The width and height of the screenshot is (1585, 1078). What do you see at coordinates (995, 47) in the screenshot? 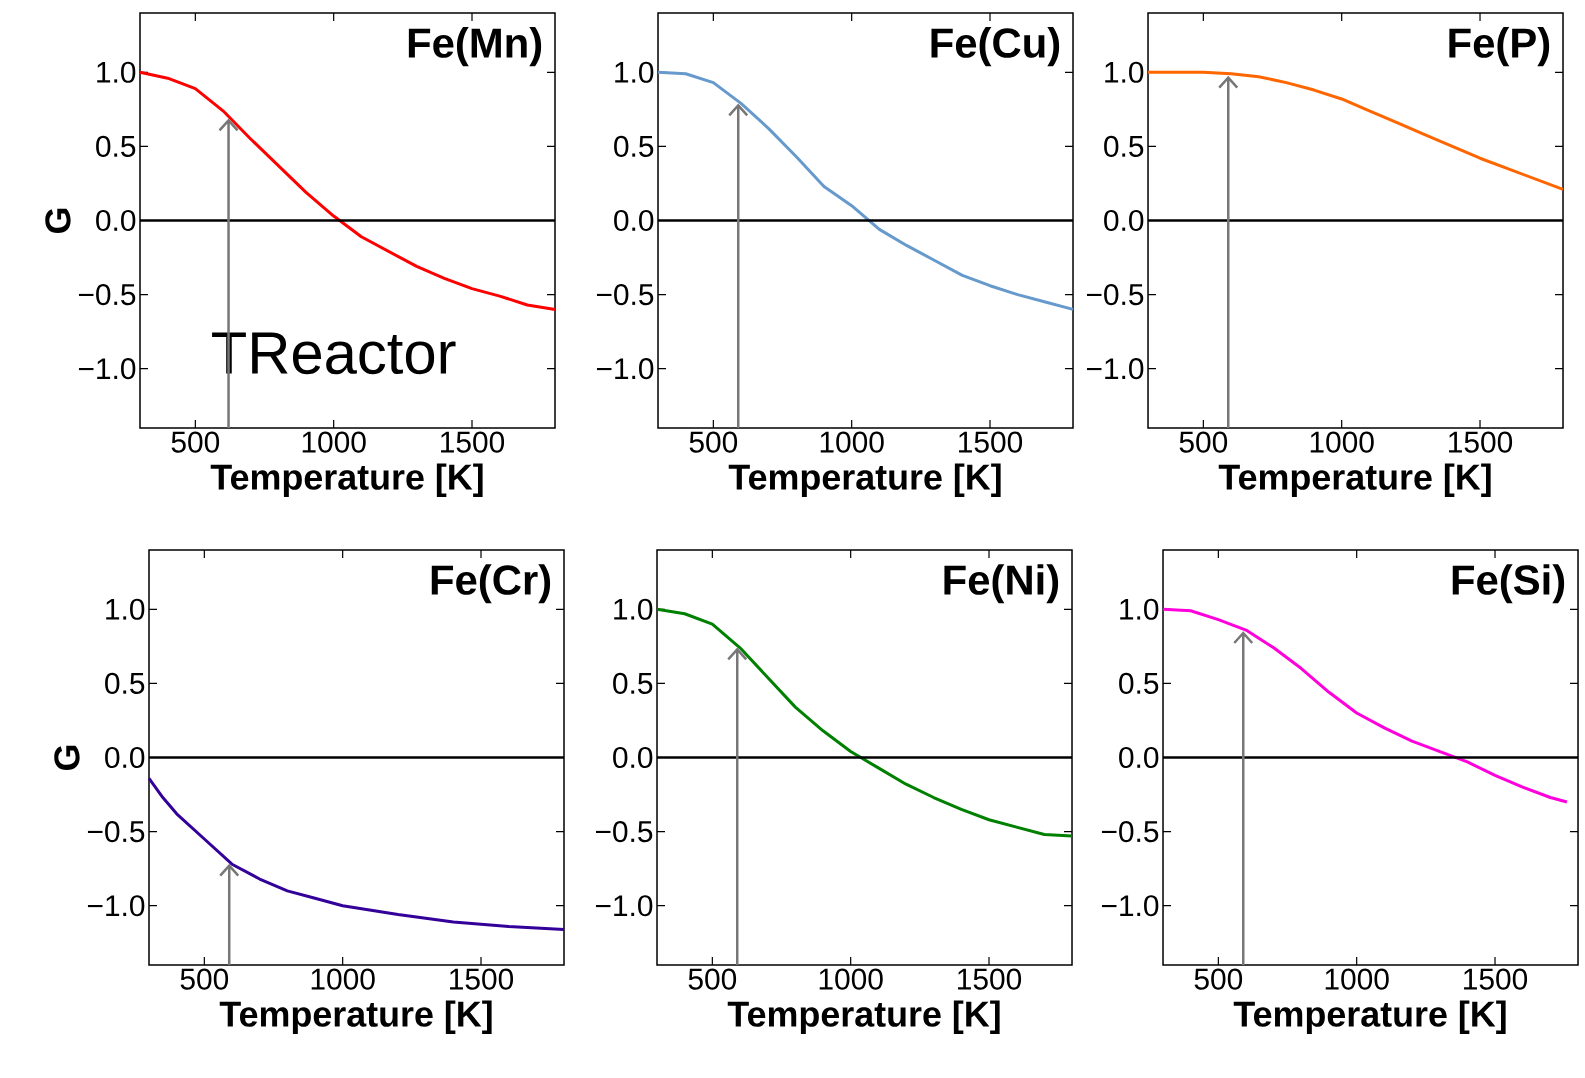
I see `chart-title: Fe(Cu)` at bounding box center [995, 47].